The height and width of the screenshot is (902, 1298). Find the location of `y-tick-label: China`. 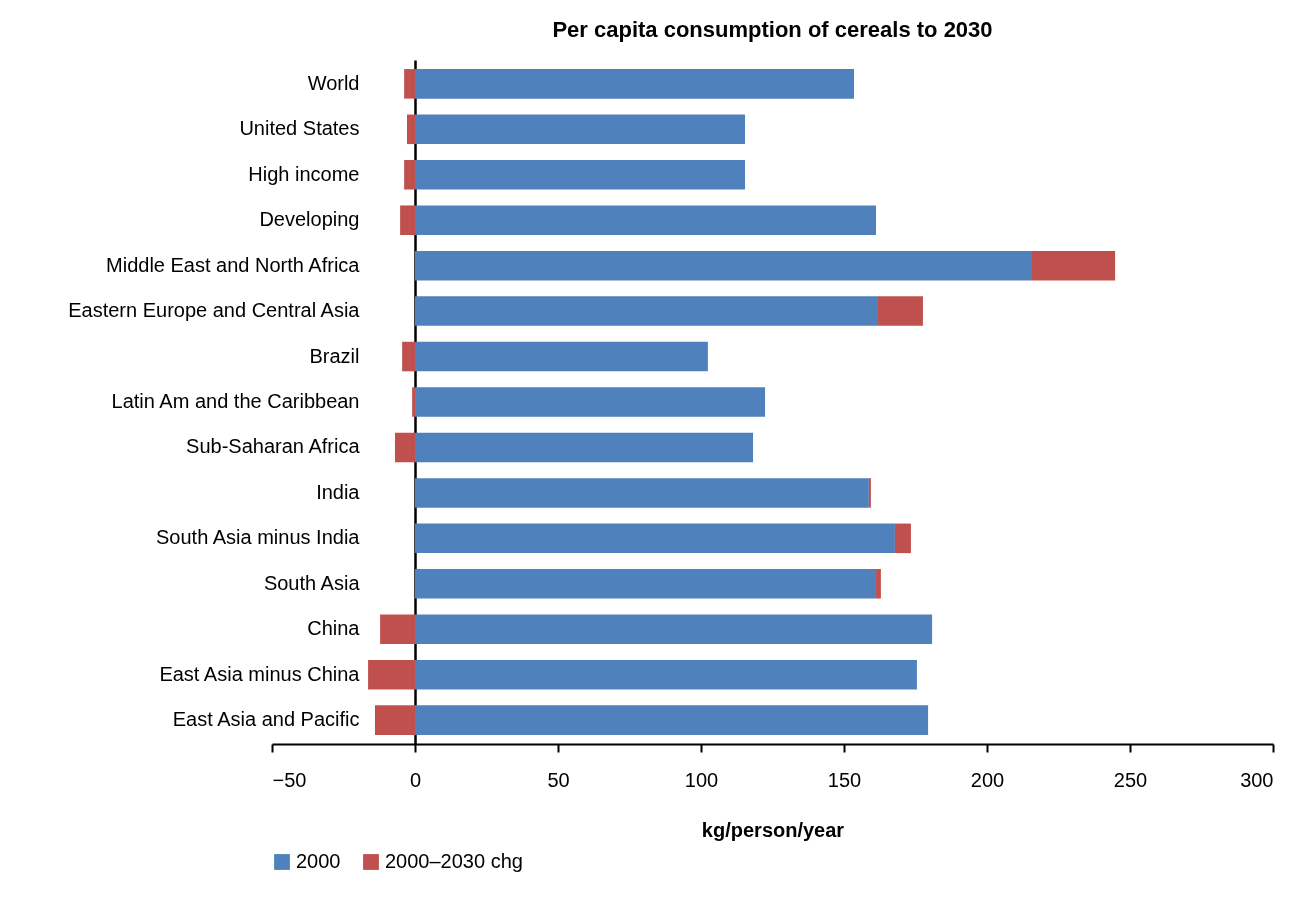

y-tick-label: China is located at coordinates (334, 628).